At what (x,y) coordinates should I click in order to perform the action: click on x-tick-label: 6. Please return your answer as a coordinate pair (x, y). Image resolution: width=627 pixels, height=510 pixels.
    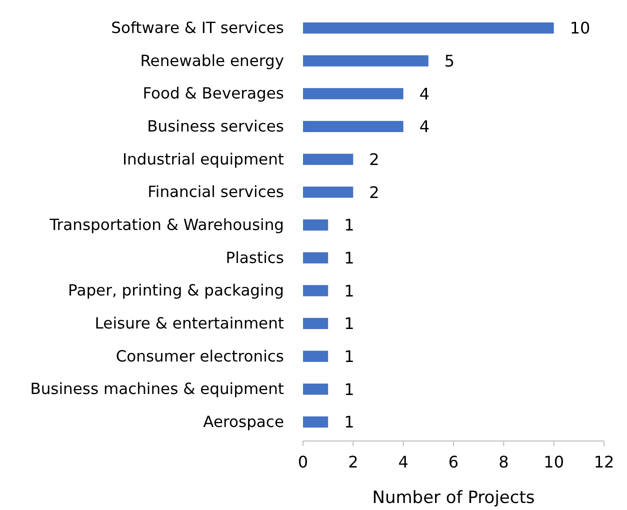
    Looking at the image, I should click on (453, 462).